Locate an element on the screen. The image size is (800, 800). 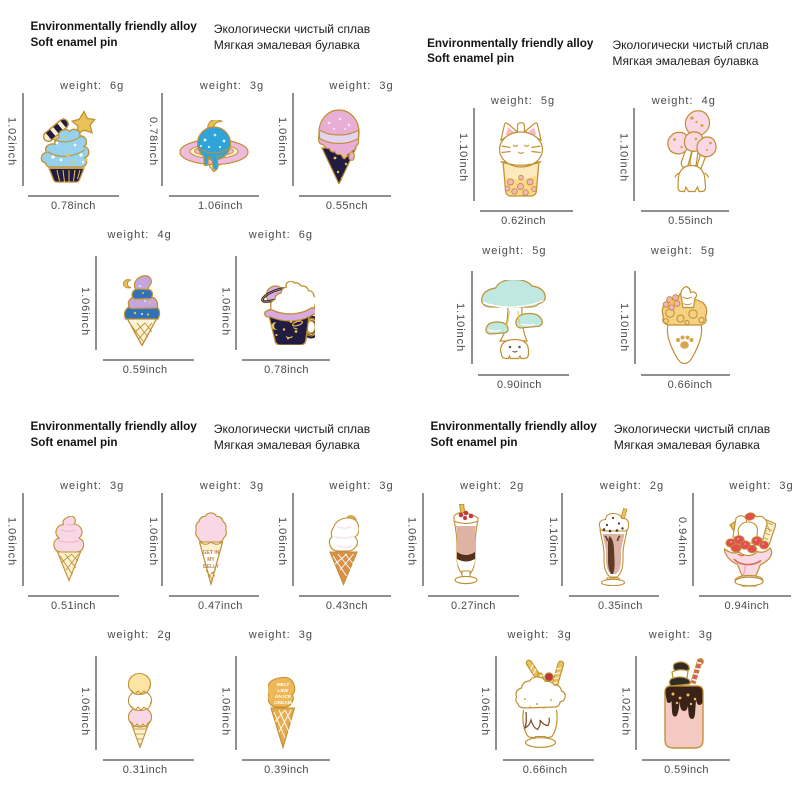
svg-text: AN ICE is located at coordinates (283, 697).